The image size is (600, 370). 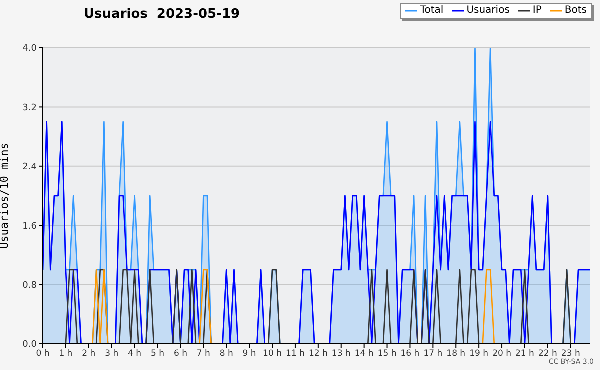 What do you see at coordinates (479, 354) in the screenshot?
I see `x-tick-label: 19 h` at bounding box center [479, 354].